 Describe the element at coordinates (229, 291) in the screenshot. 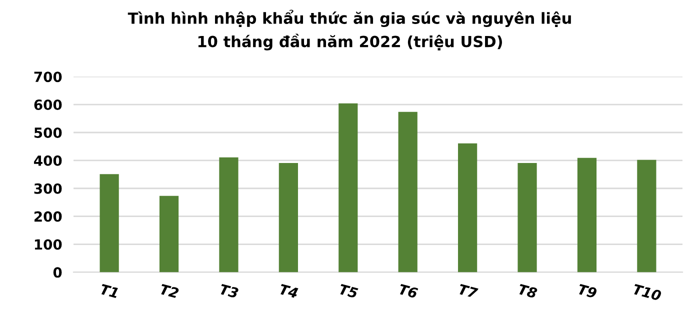

I see `x-tick-label: T3` at that location.